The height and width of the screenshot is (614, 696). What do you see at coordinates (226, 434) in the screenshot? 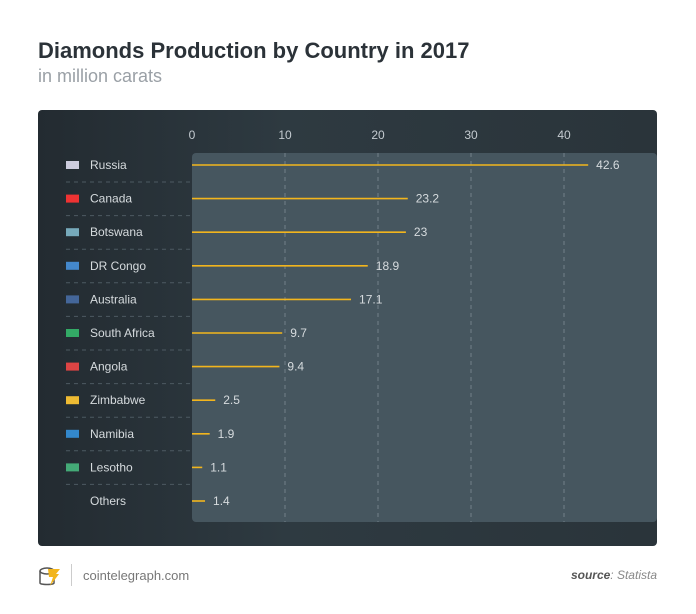
I see `value-label: 1.9` at bounding box center [226, 434].